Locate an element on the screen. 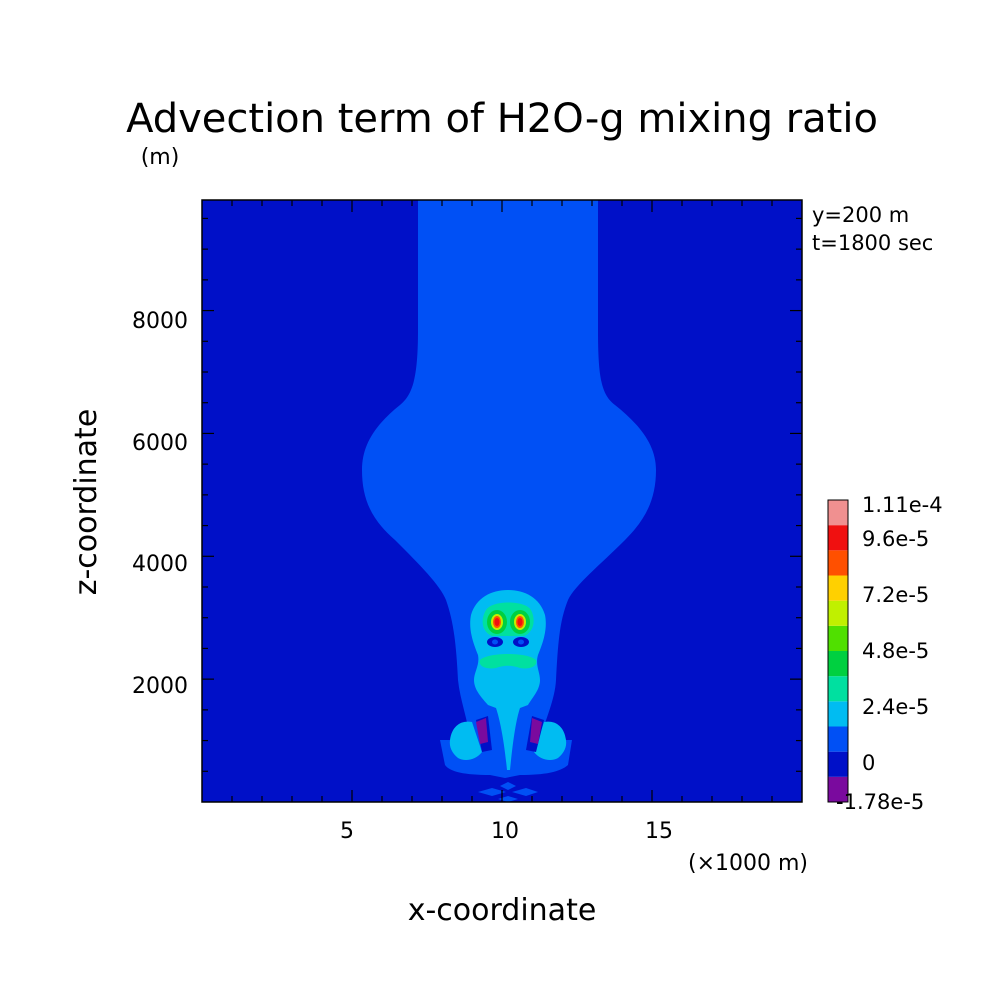  right-min-inner is located at coordinates (521, 642).